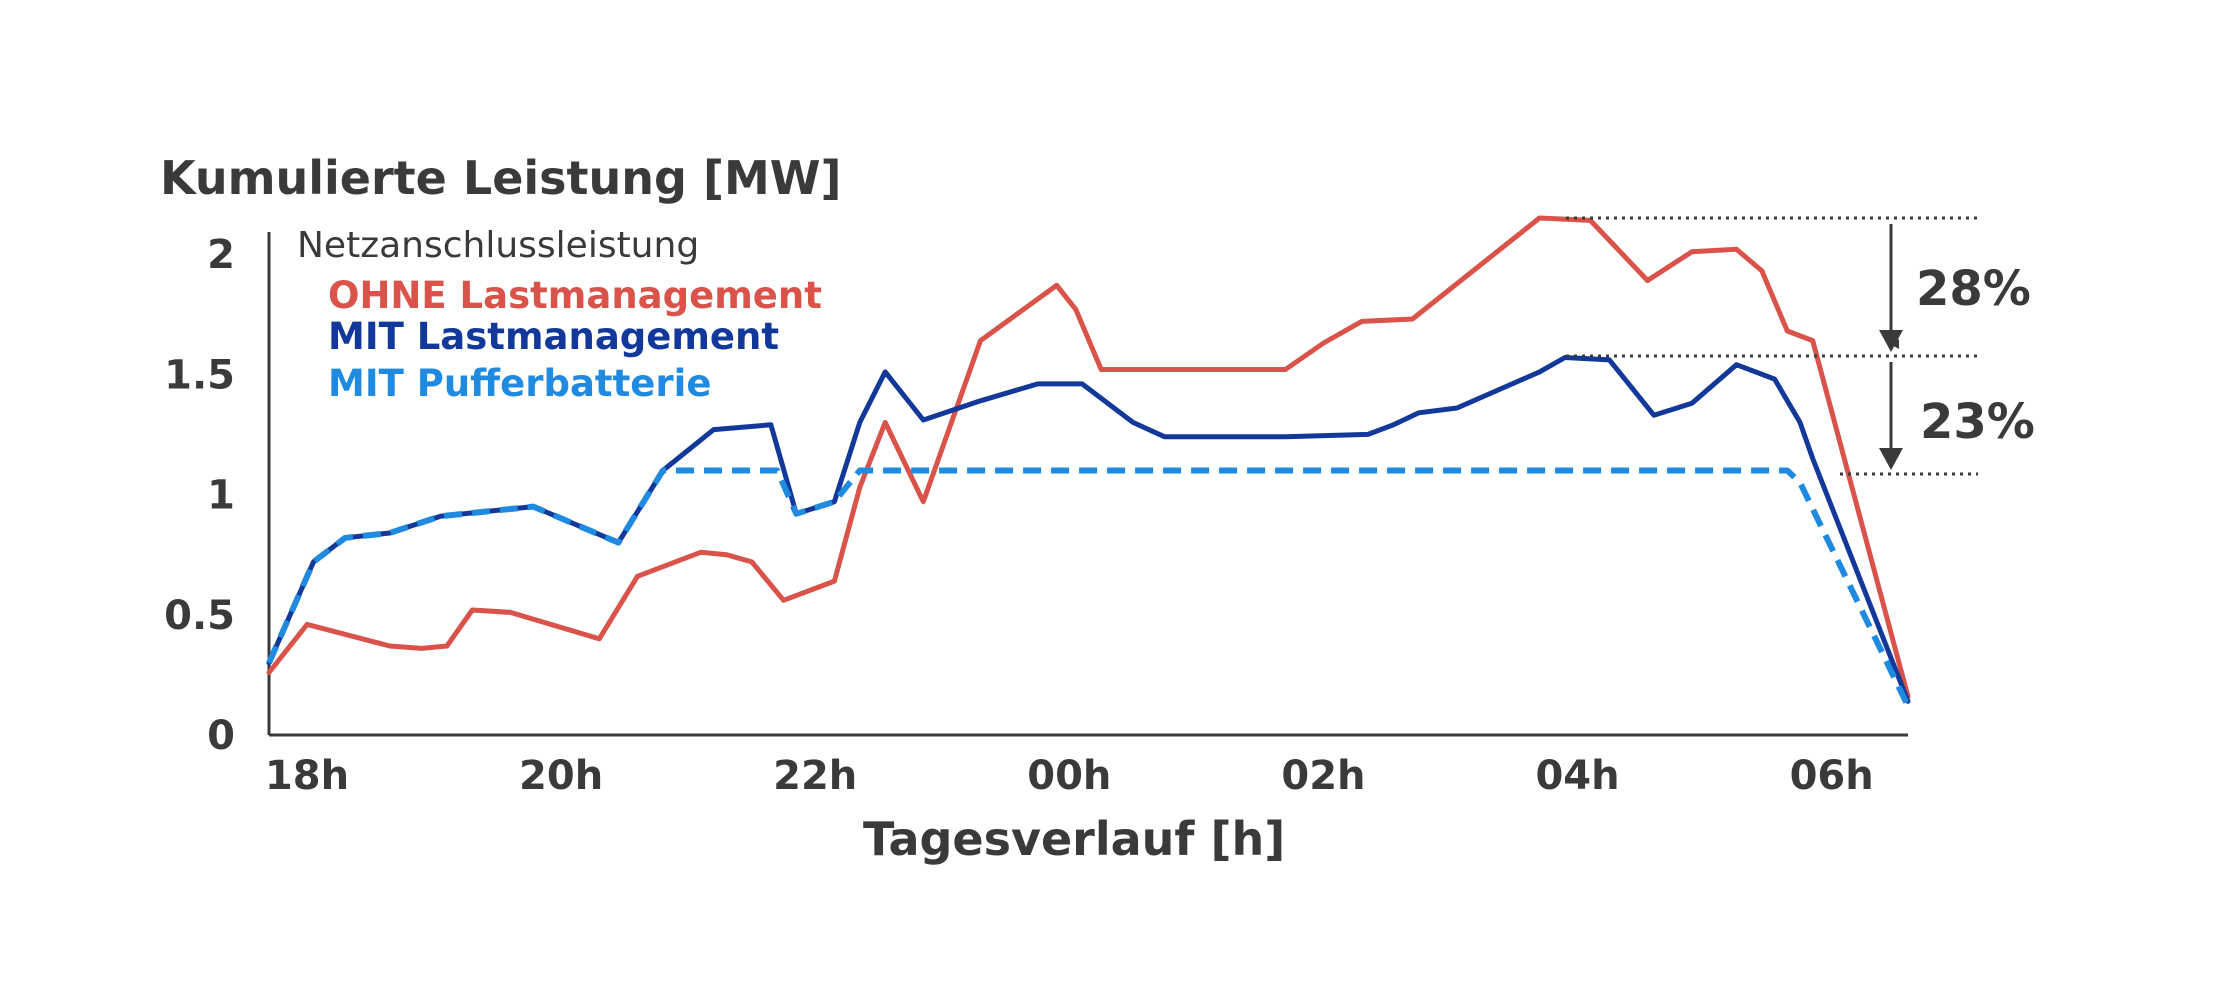  I want to click on legend-title: Netzanschlussleistung, so click(498, 245).